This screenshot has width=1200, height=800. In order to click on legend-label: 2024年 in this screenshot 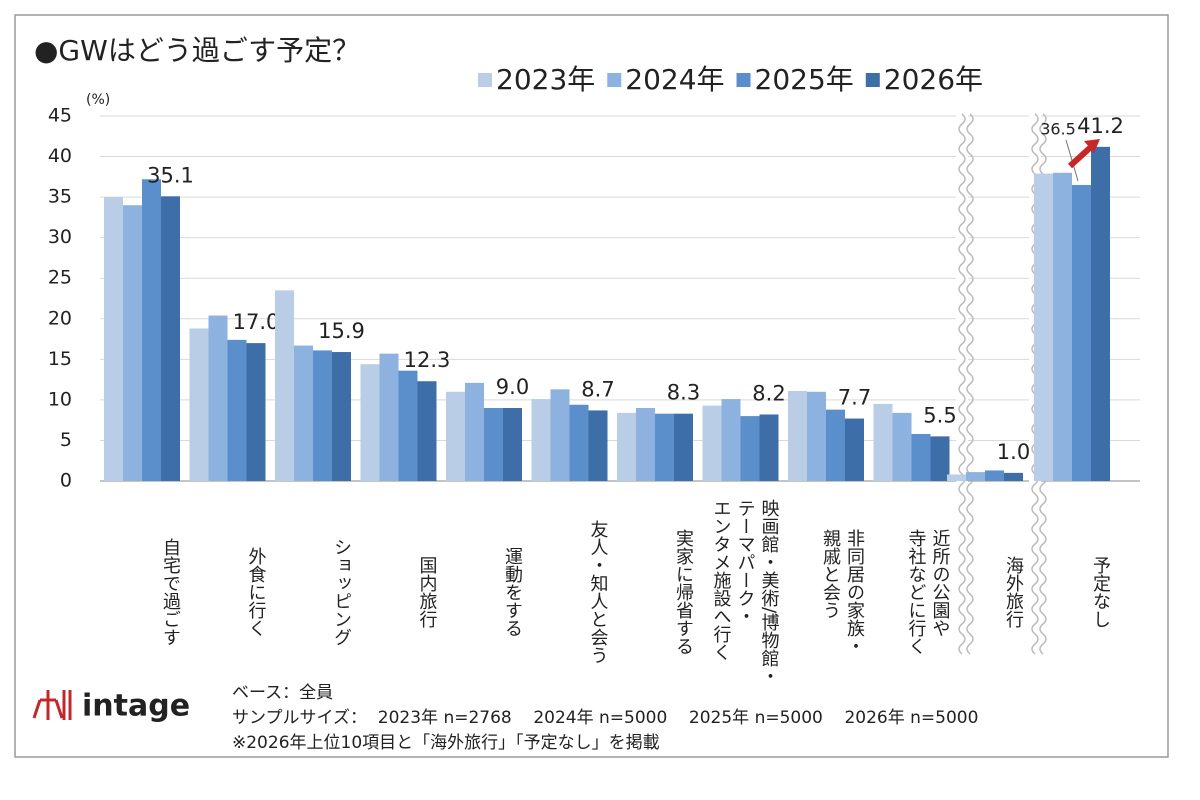, I will do `click(674, 79)`.